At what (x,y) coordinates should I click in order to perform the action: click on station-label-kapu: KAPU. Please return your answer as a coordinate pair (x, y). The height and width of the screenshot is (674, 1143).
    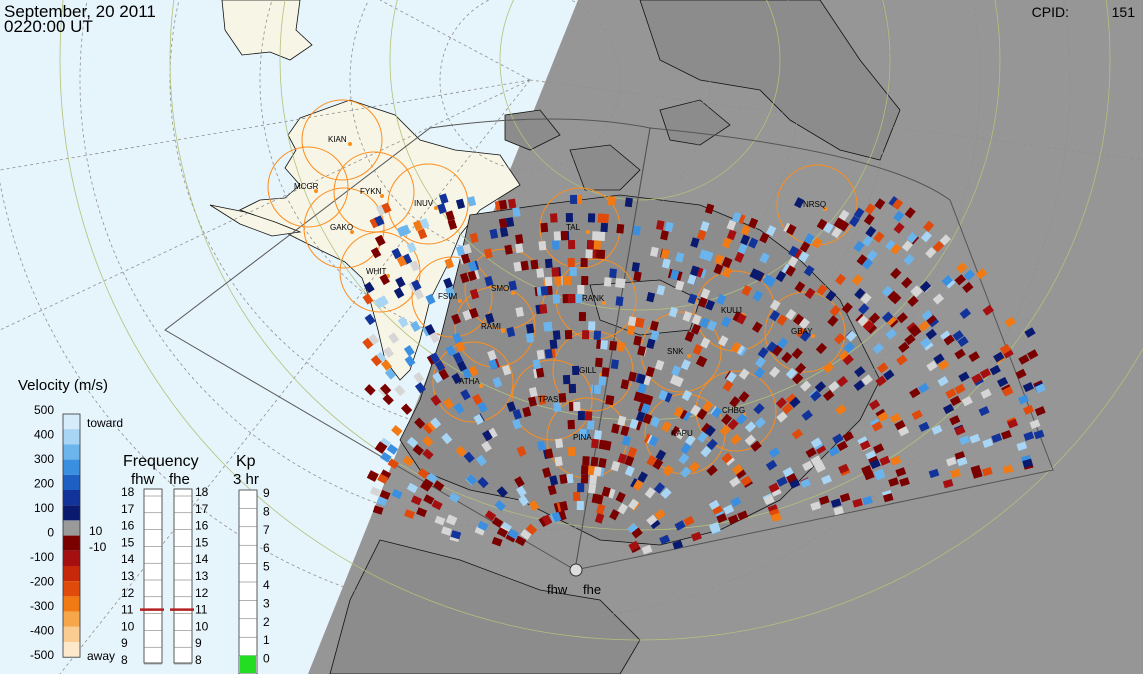
    Looking at the image, I should click on (682, 433).